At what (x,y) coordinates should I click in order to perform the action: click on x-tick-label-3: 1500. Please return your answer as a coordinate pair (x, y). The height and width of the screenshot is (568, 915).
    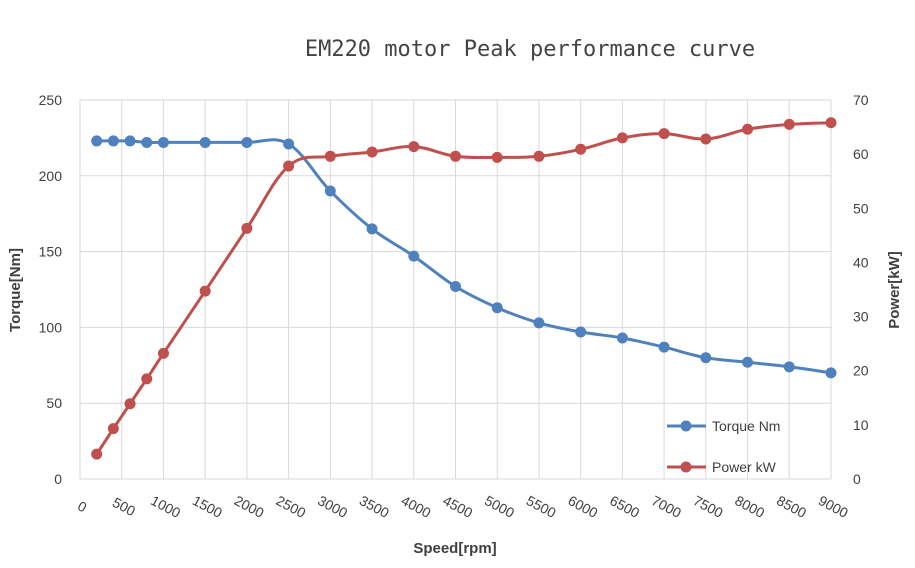
    Looking at the image, I should click on (207, 506).